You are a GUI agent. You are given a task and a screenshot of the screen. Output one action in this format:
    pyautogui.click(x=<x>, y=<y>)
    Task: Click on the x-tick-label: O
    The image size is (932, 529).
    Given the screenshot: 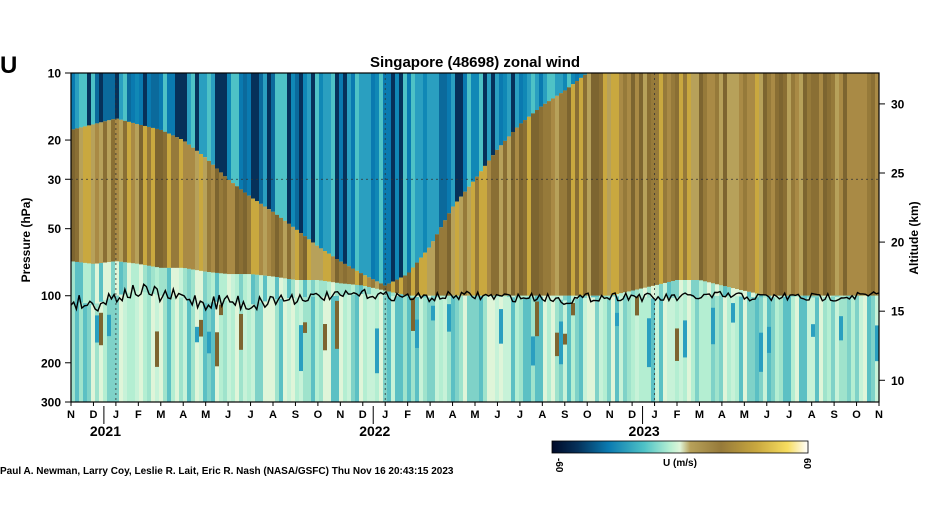 What is the action you would take?
    pyautogui.click(x=587, y=415)
    